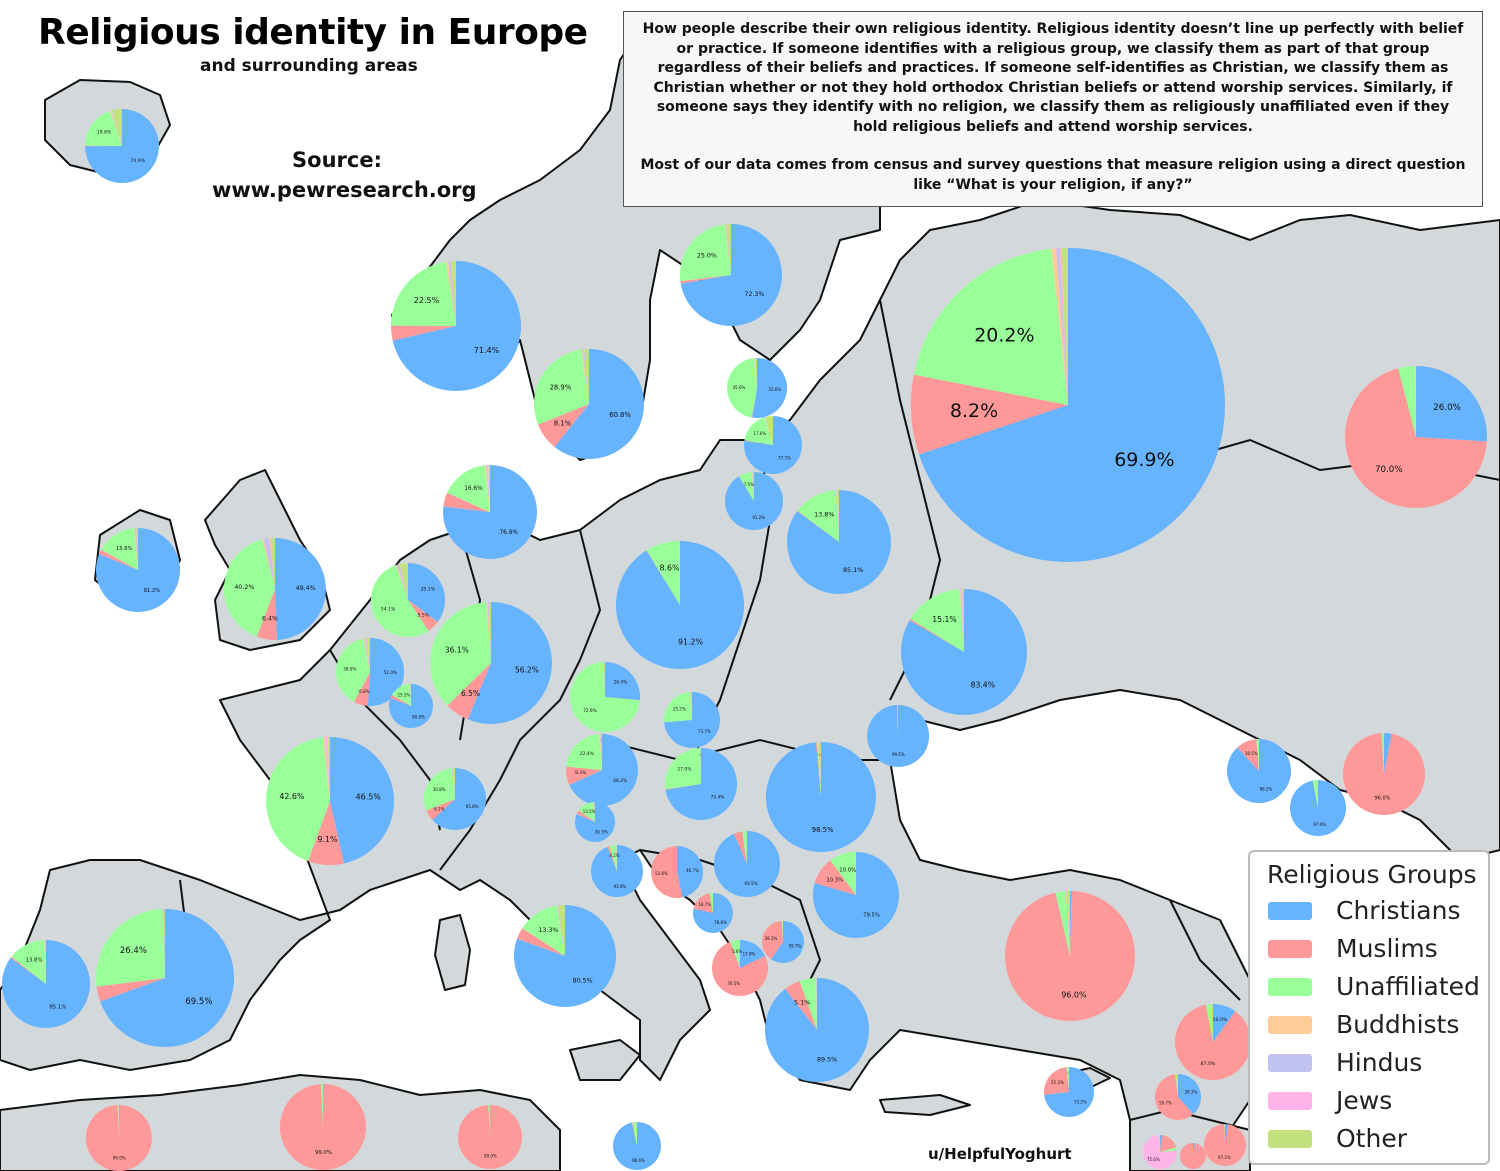  Describe the element at coordinates (427, 300) in the screenshot. I see `pie-label-norway-1: 22.5%` at that location.